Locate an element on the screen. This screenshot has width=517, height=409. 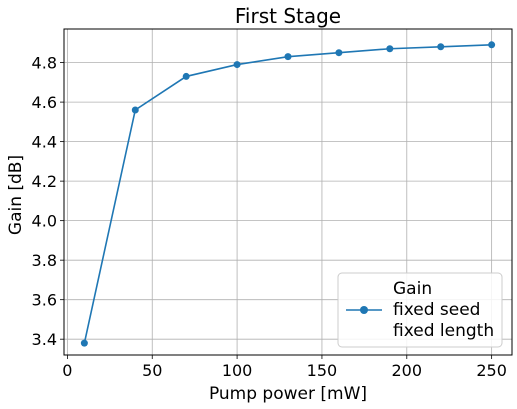
legend-label-line-1: Gain is located at coordinates (412, 289).